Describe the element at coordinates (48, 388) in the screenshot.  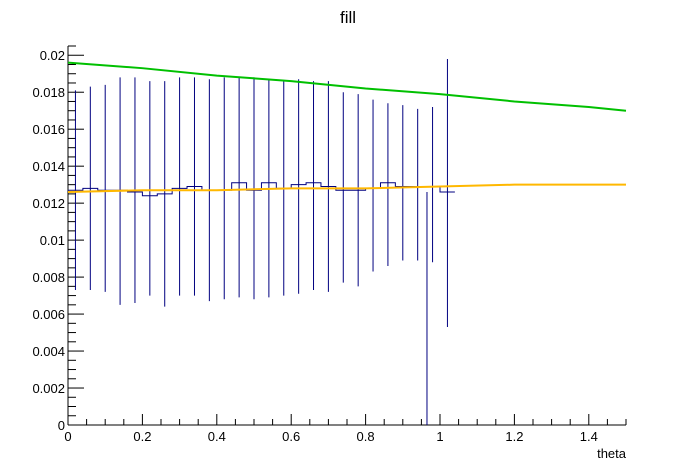
I see `y-tick-label: 0.002` at that location.